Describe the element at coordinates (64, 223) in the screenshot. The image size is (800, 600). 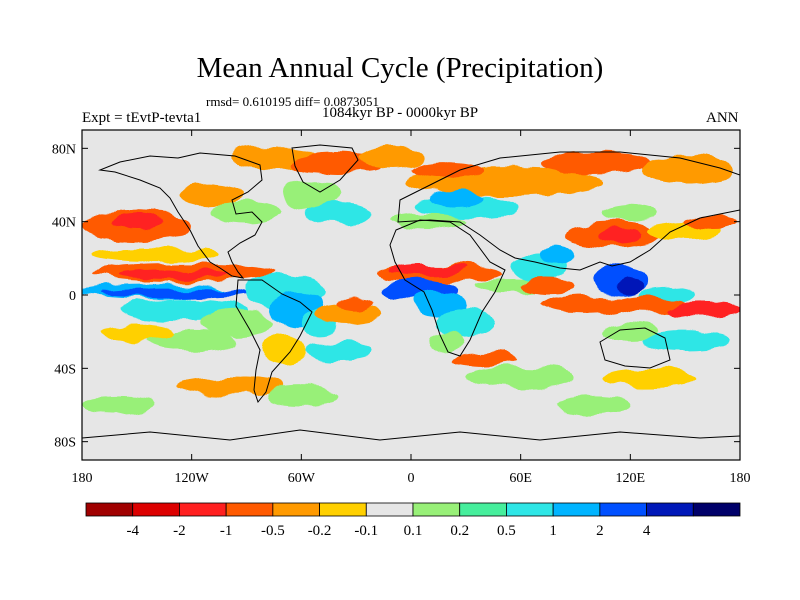
I see `y-tick-label: 40N` at that location.